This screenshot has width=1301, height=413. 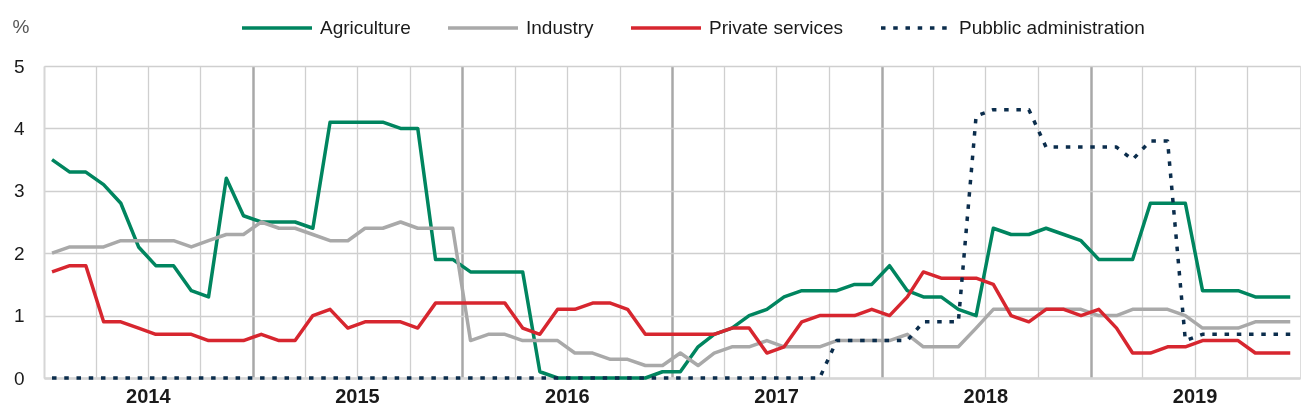 I want to click on x-tick-label: 2016, so click(x=567, y=395).